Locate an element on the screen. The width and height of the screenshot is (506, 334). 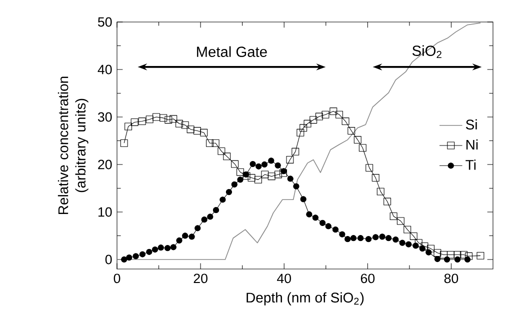
x-axis-title: Depth (nm of SiO$_{2}$) is located at coordinates (305, 299).